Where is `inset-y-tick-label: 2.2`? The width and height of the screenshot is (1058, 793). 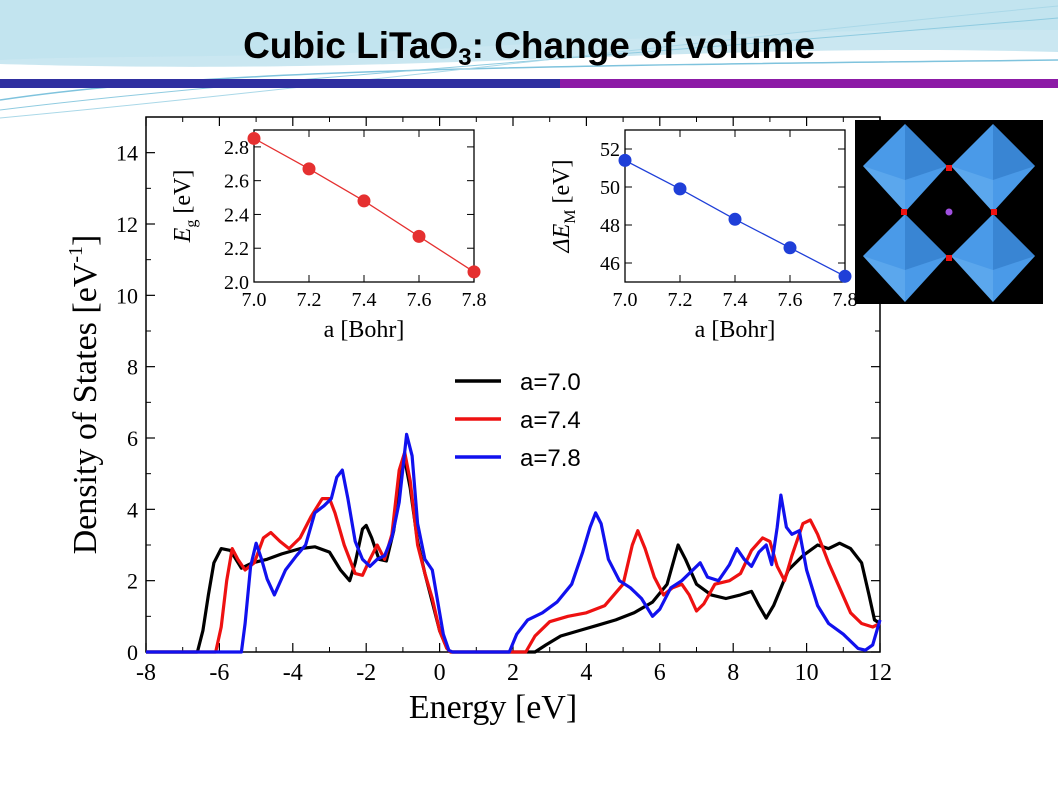 inset-y-tick-label: 2.2 is located at coordinates (236, 249).